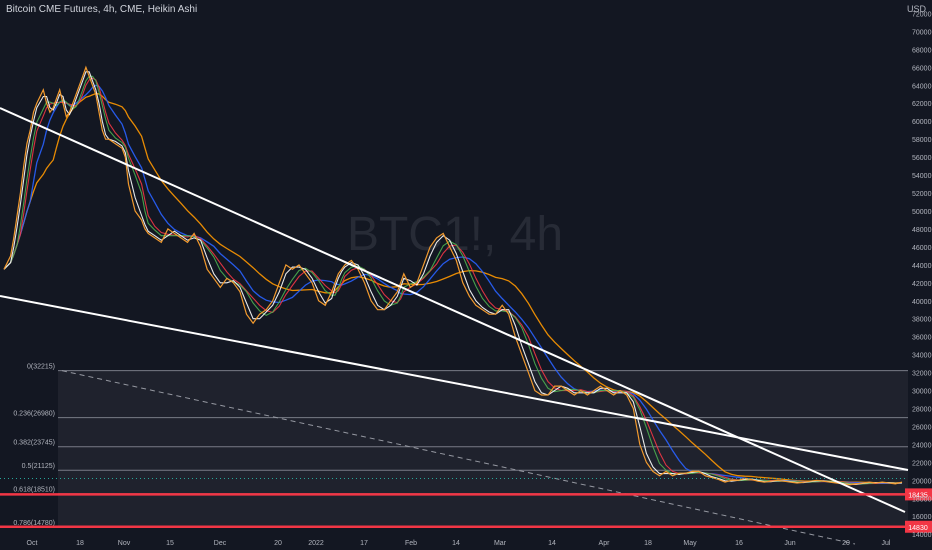 Image resolution: width=932 pixels, height=550 pixels. Describe the element at coordinates (690, 543) in the screenshot. I see `x-tick-label: May` at that location.